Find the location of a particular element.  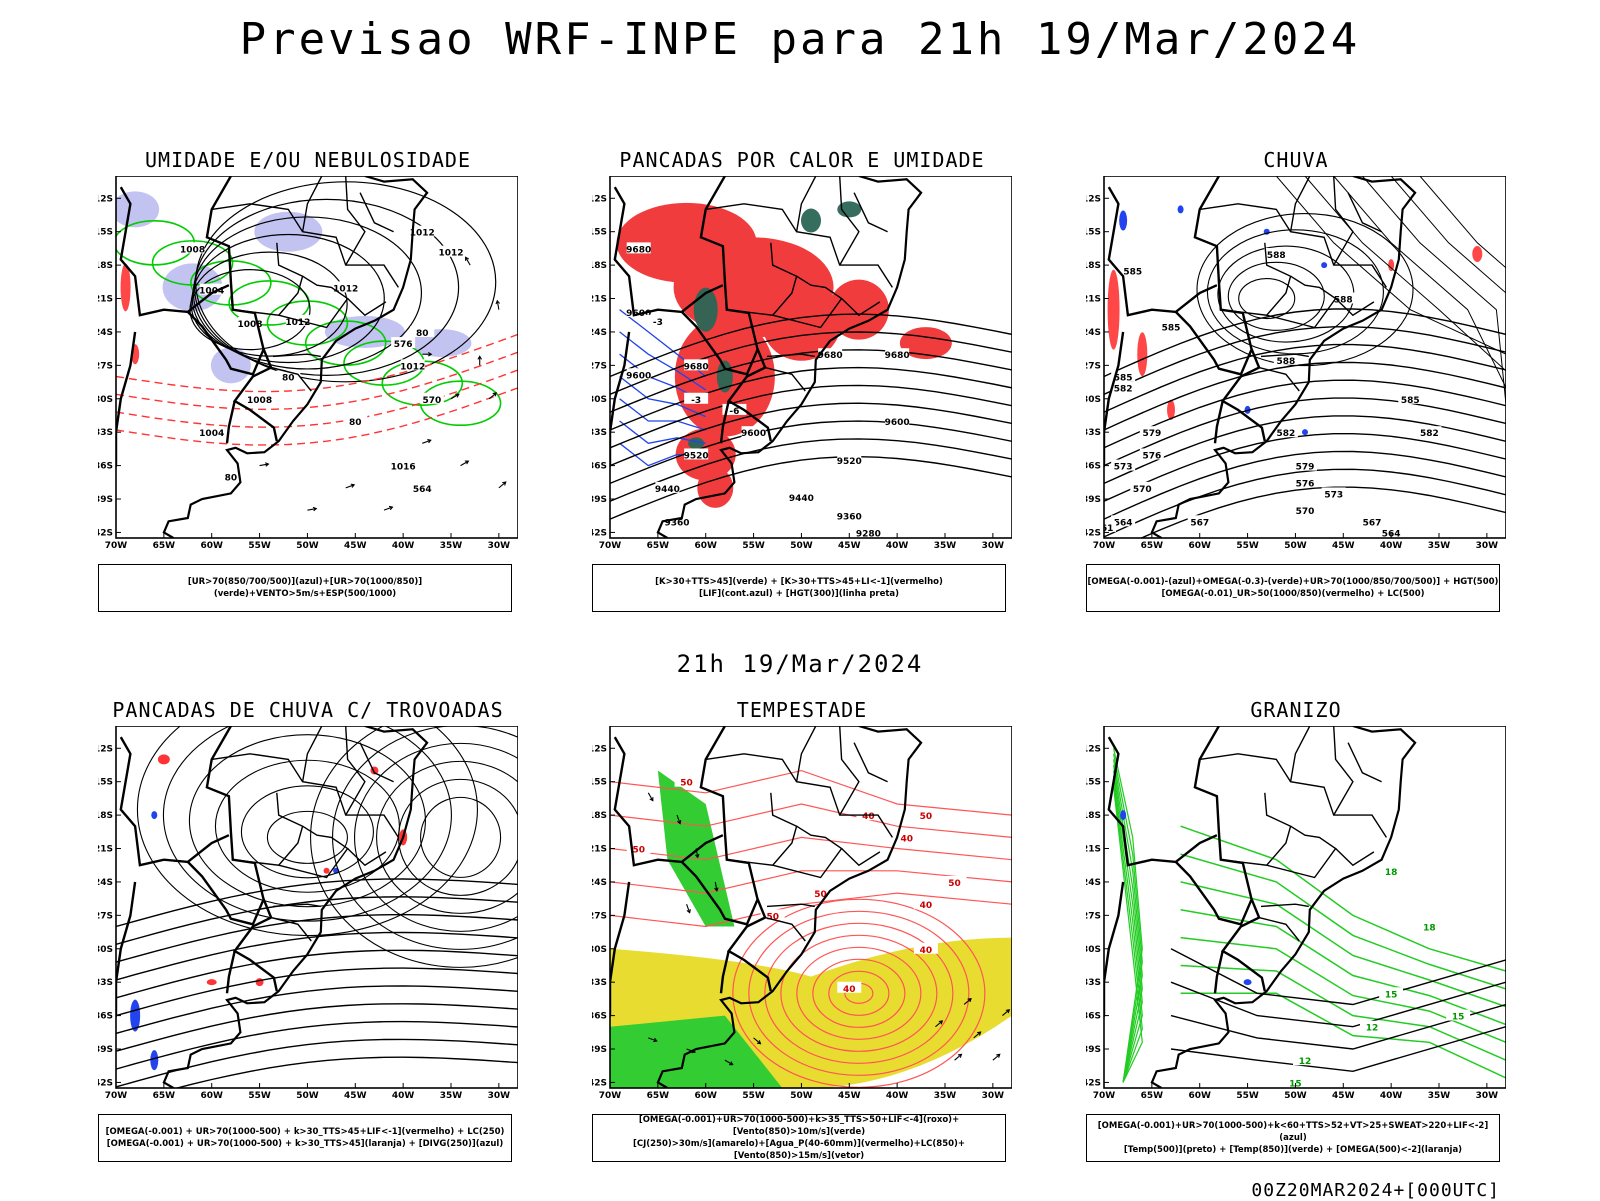

panel-title: PANCADAS DE CHUVA C/ TROVOADAS is located at coordinates (308, 710).